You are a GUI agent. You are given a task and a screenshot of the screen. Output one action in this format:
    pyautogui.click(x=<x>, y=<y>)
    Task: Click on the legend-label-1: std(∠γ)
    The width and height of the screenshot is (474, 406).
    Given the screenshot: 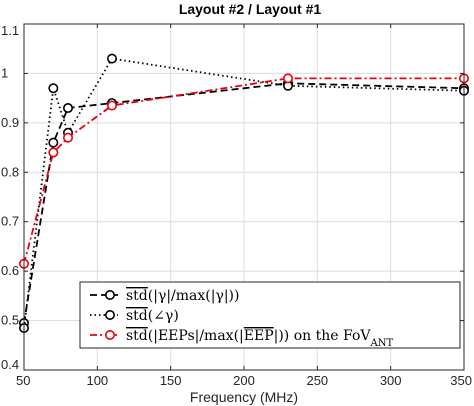 What is the action you would take?
    pyautogui.click(x=152, y=316)
    